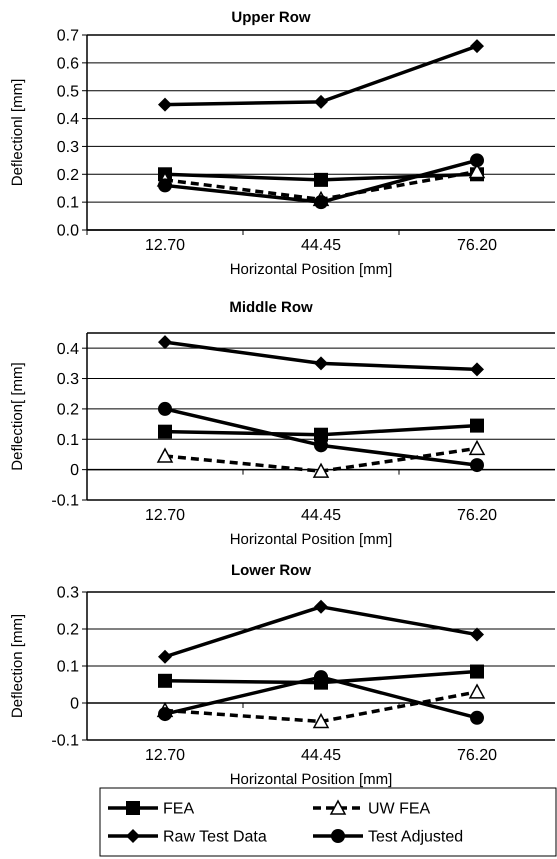  Describe the element at coordinates (17, 416) in the screenshot. I see `y-axis-title: Deflection[ [mm]` at that location.